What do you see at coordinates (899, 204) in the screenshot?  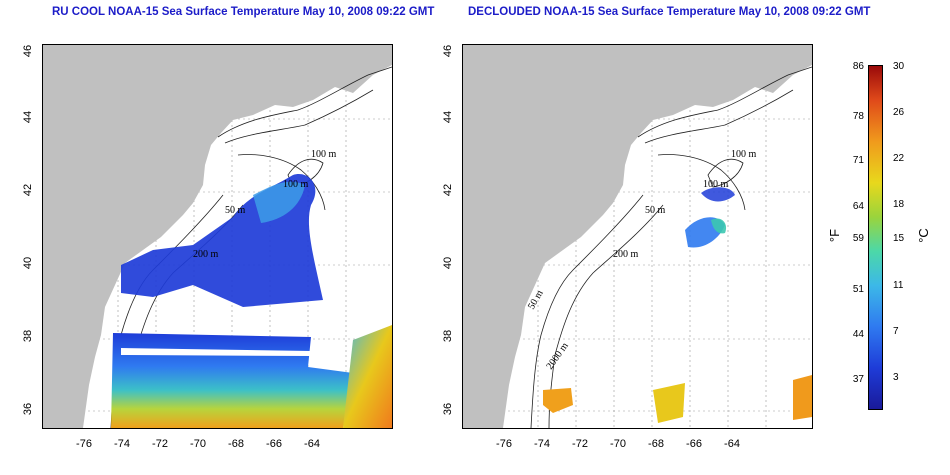 I see `colorbar-c-tick: 18` at bounding box center [899, 204].